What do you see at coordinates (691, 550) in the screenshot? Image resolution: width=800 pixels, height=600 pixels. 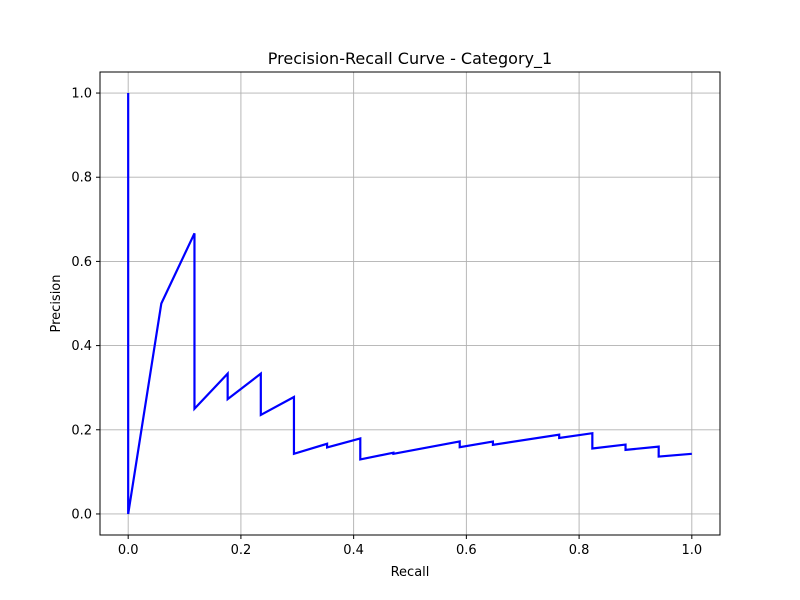 I see `x-tick-label: 1.0` at bounding box center [691, 550].